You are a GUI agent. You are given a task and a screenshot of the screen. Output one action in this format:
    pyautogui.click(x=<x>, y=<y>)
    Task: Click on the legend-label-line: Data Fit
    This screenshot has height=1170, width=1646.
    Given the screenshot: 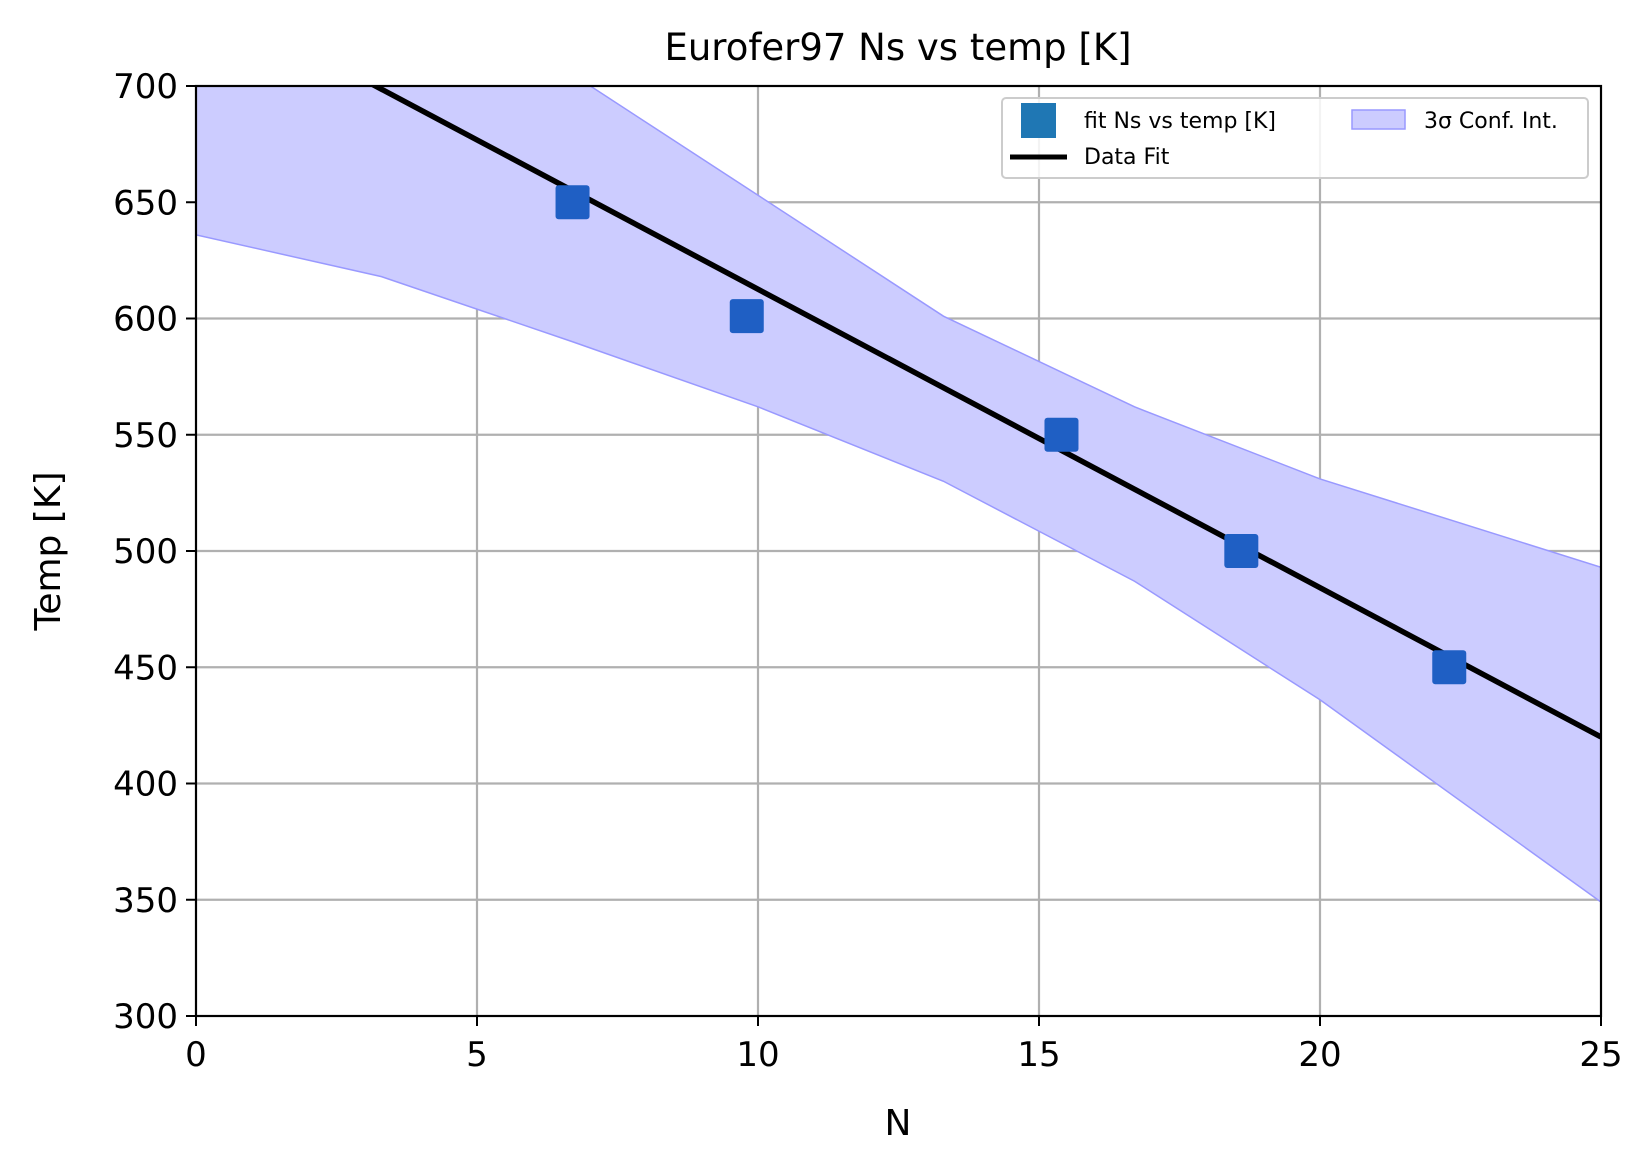 What is the action you would take?
    pyautogui.click(x=1127, y=157)
    